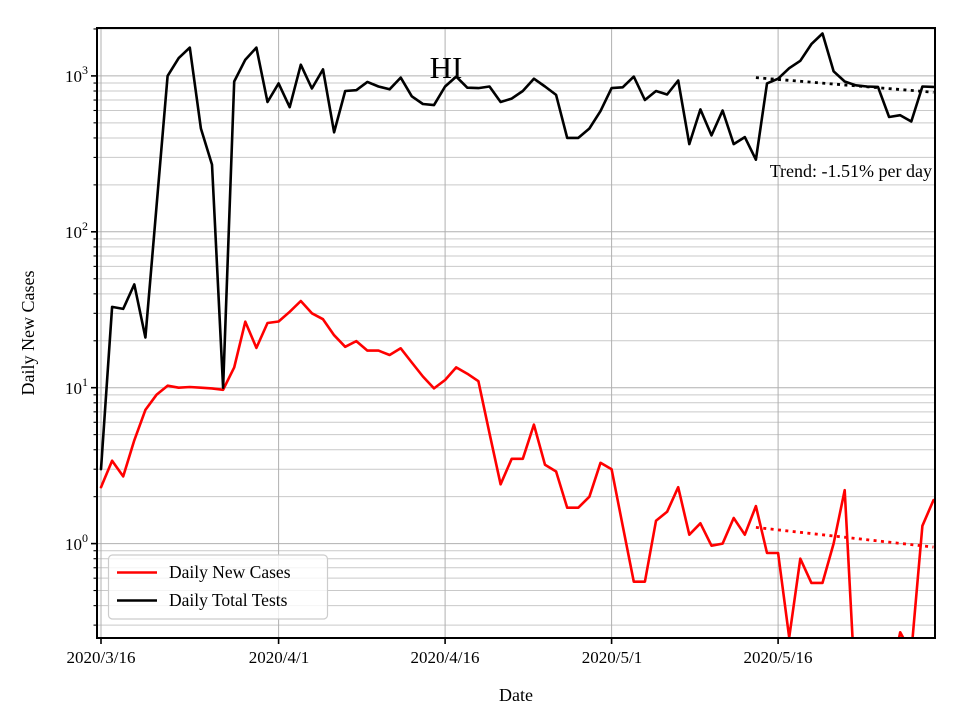 Image resolution: width=960 pixels, height=720 pixels. I want to click on x-tick-label: 2020/3/16, so click(101, 657).